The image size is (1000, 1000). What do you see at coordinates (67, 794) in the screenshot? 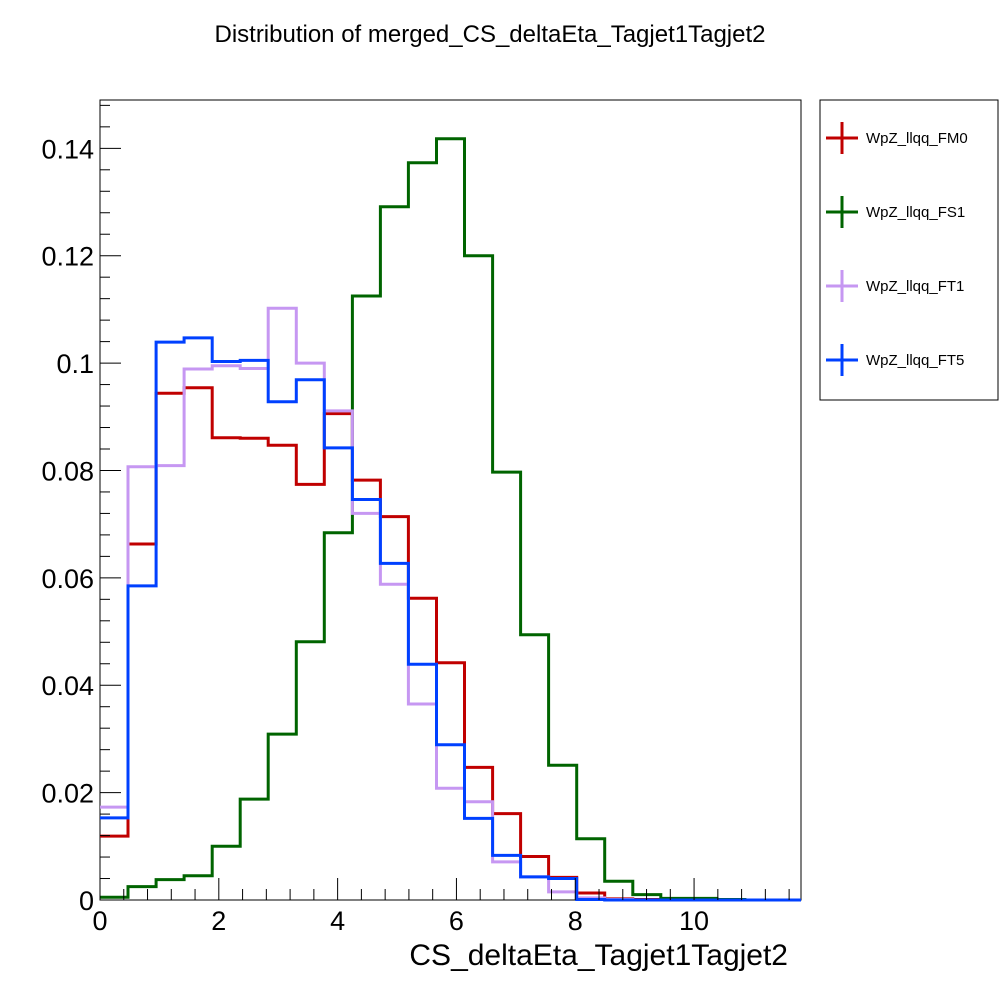
I see `y-tick-label: 0.02` at bounding box center [67, 794].